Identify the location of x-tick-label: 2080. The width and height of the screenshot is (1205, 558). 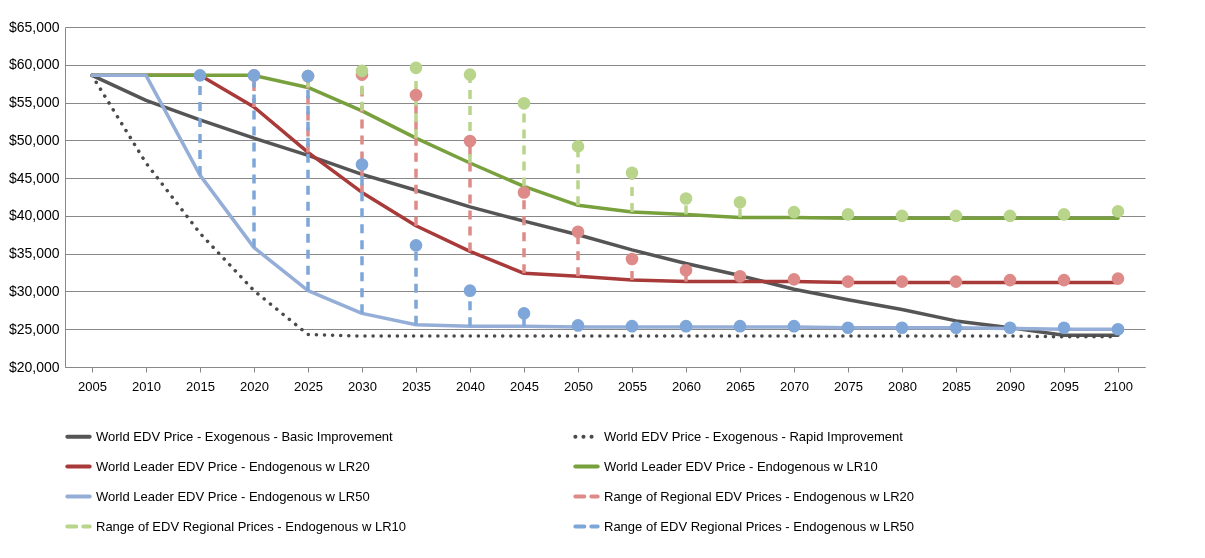
(902, 386).